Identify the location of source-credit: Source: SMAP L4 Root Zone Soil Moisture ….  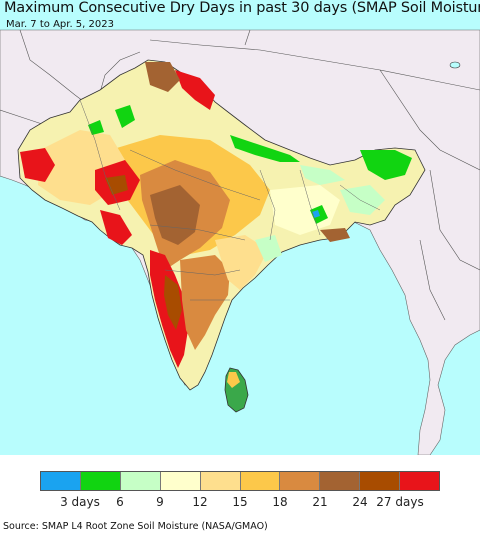
(135, 526).